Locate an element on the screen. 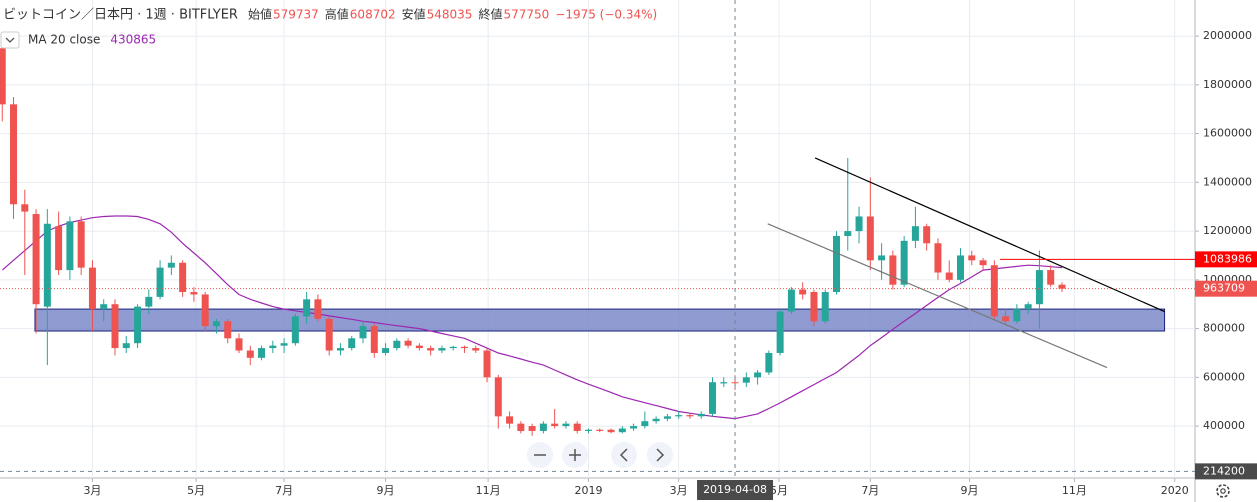 The height and width of the screenshot is (502, 1257). ohlc-label: 高値 is located at coordinates (337, 14).